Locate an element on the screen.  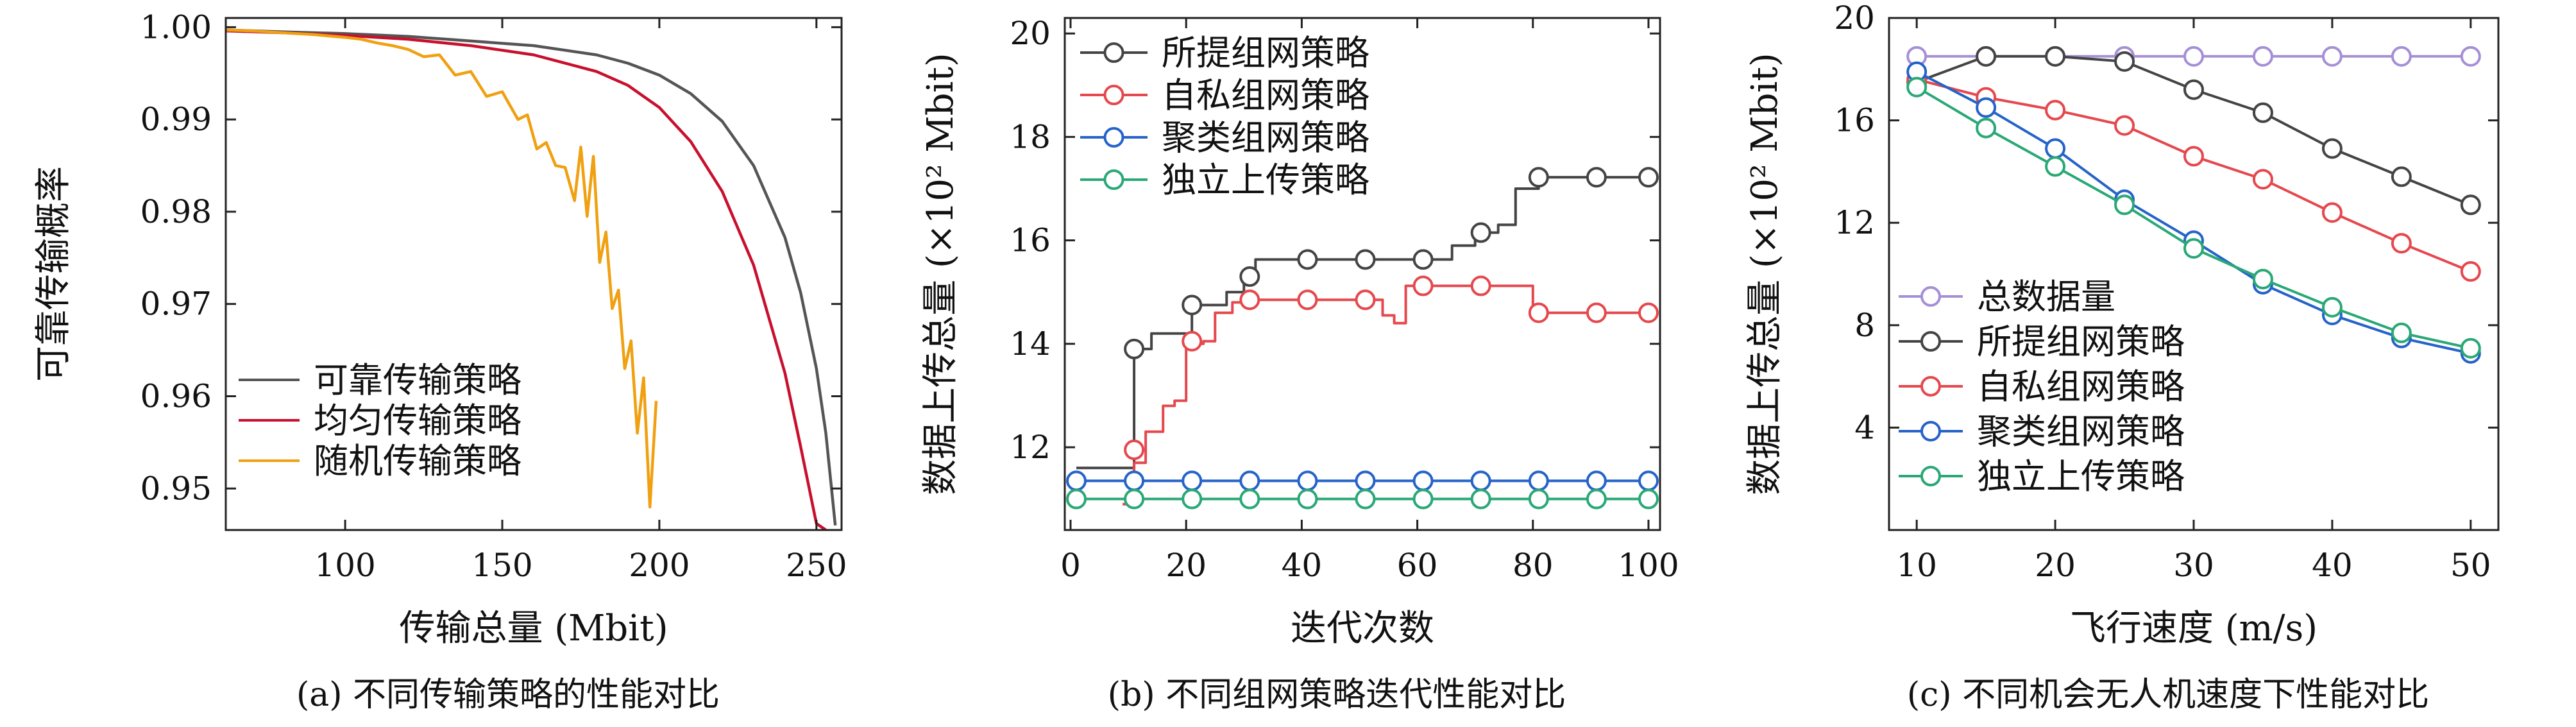
legend-label: 均匀传输策略 is located at coordinates (417, 421).